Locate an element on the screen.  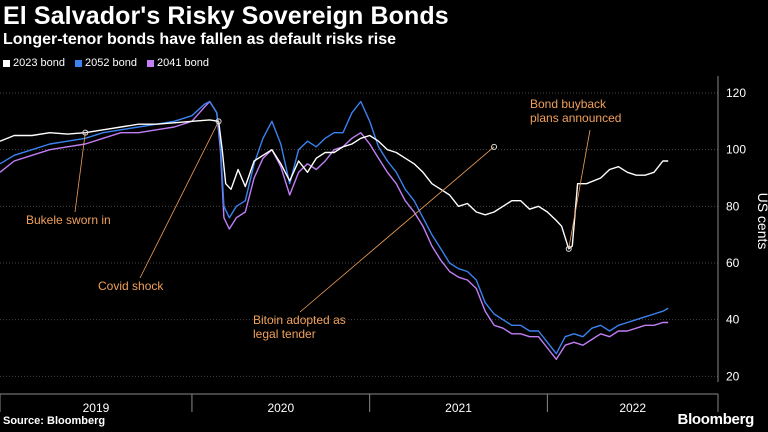
x-tick-label-2019: 2019 is located at coordinates (96, 408).